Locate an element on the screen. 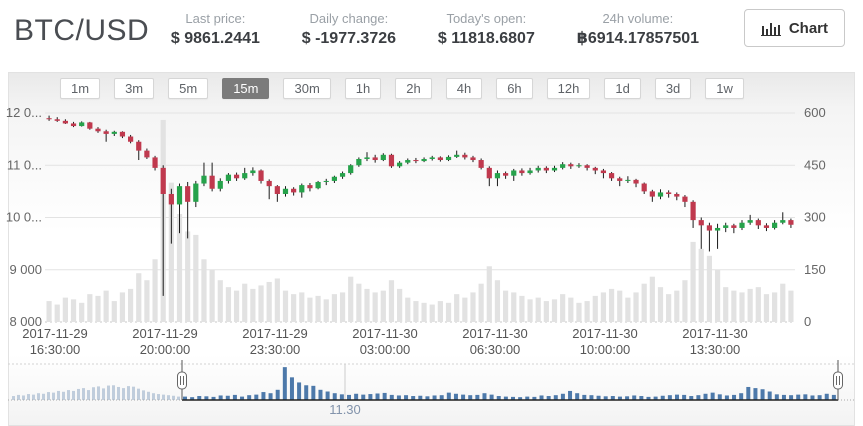 Image resolution: width=863 pixels, height=426 pixels. interval-button-12h: 12h is located at coordinates (568, 88).